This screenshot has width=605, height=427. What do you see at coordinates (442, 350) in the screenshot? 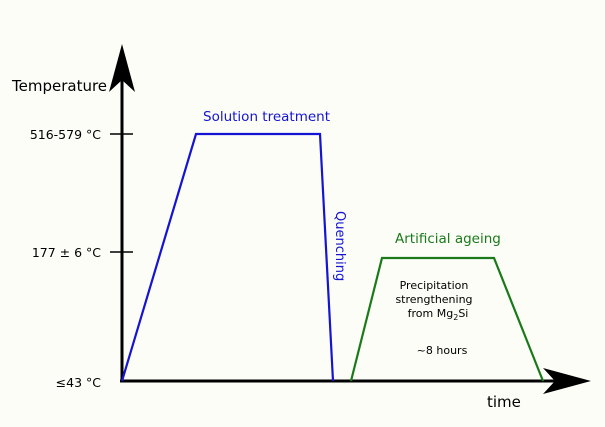
I see `duration-text: ~8 hours` at bounding box center [442, 350].